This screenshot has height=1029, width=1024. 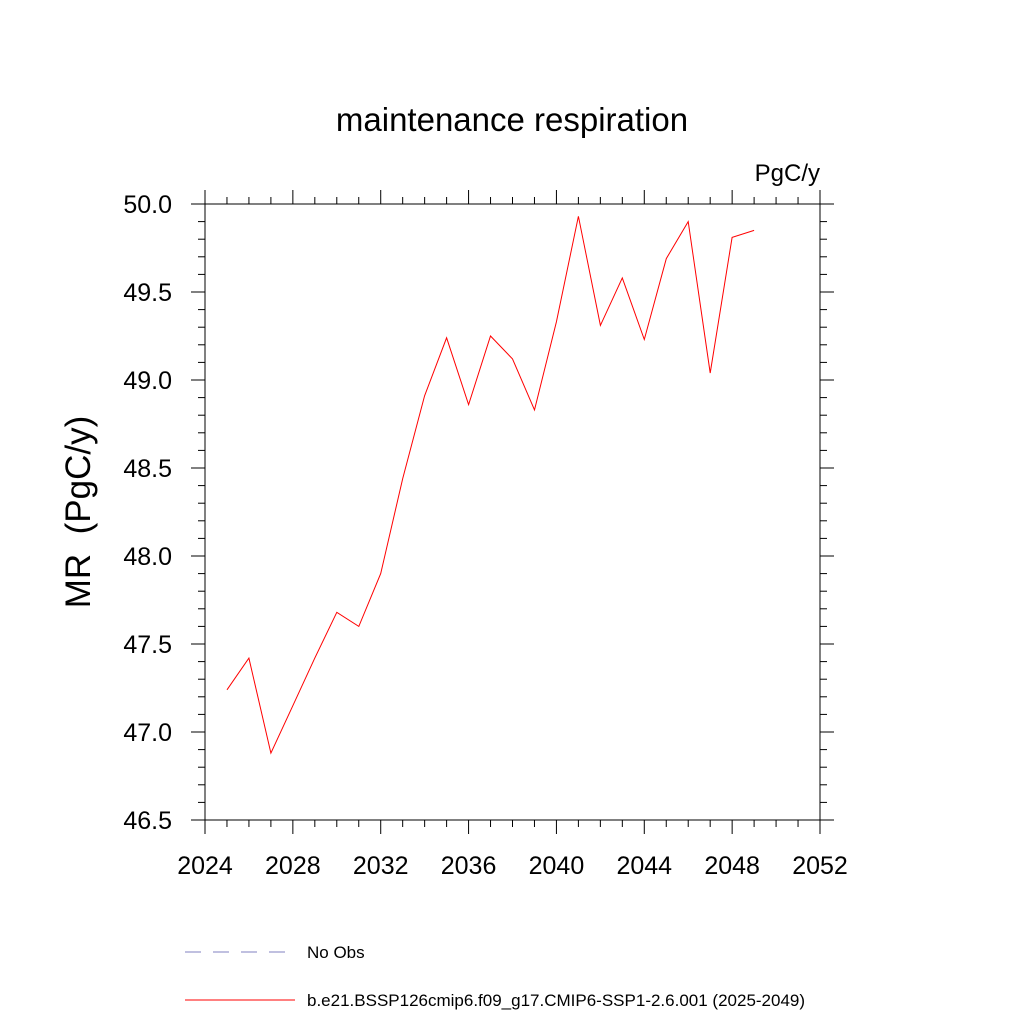 What do you see at coordinates (557, 866) in the screenshot?
I see `x-tick-label: 2040` at bounding box center [557, 866].